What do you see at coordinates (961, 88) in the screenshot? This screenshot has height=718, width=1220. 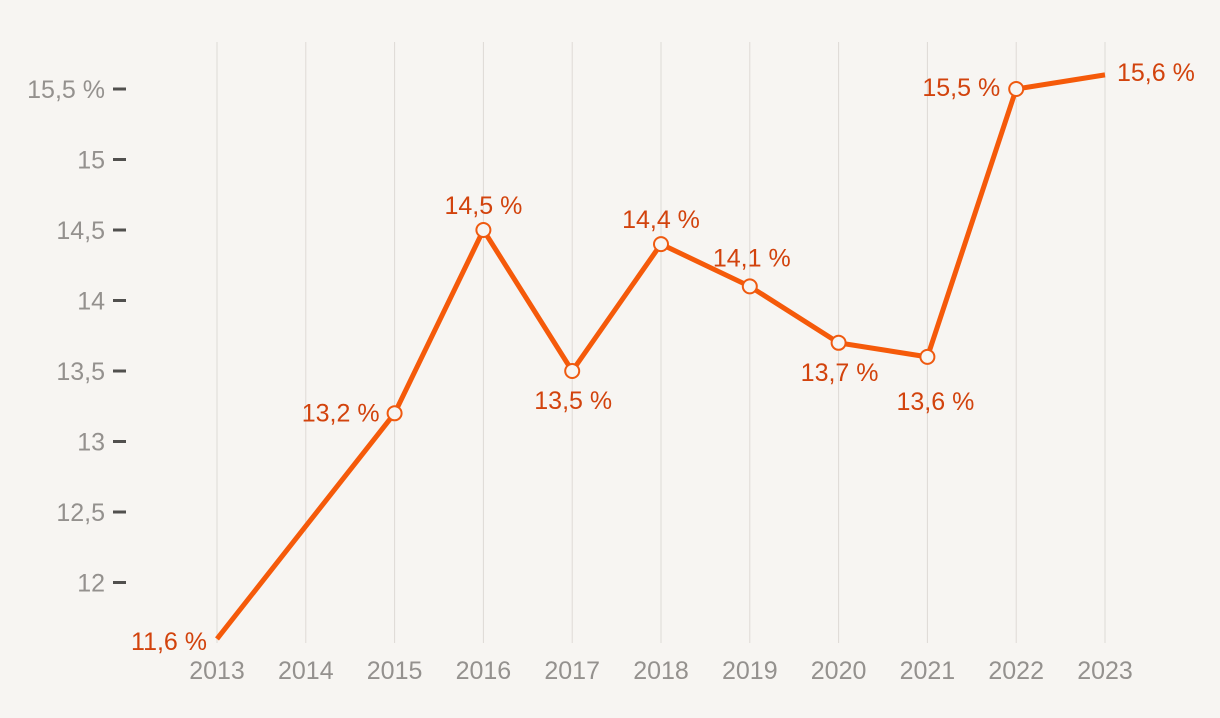 I see `data-label-2022: 15,5 %` at bounding box center [961, 88].